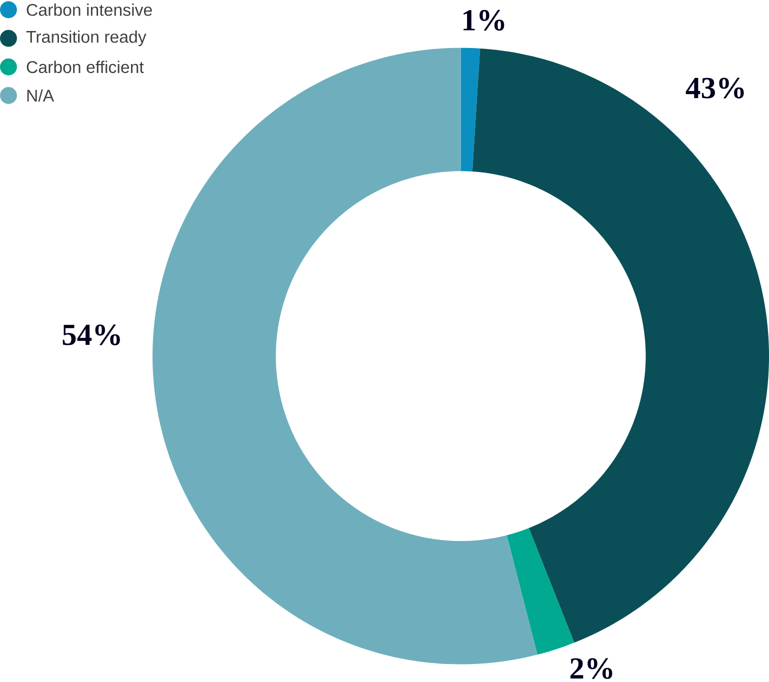 This screenshot has height=682, width=769. I want to click on legend-label: Carbon intensive, so click(89, 9).